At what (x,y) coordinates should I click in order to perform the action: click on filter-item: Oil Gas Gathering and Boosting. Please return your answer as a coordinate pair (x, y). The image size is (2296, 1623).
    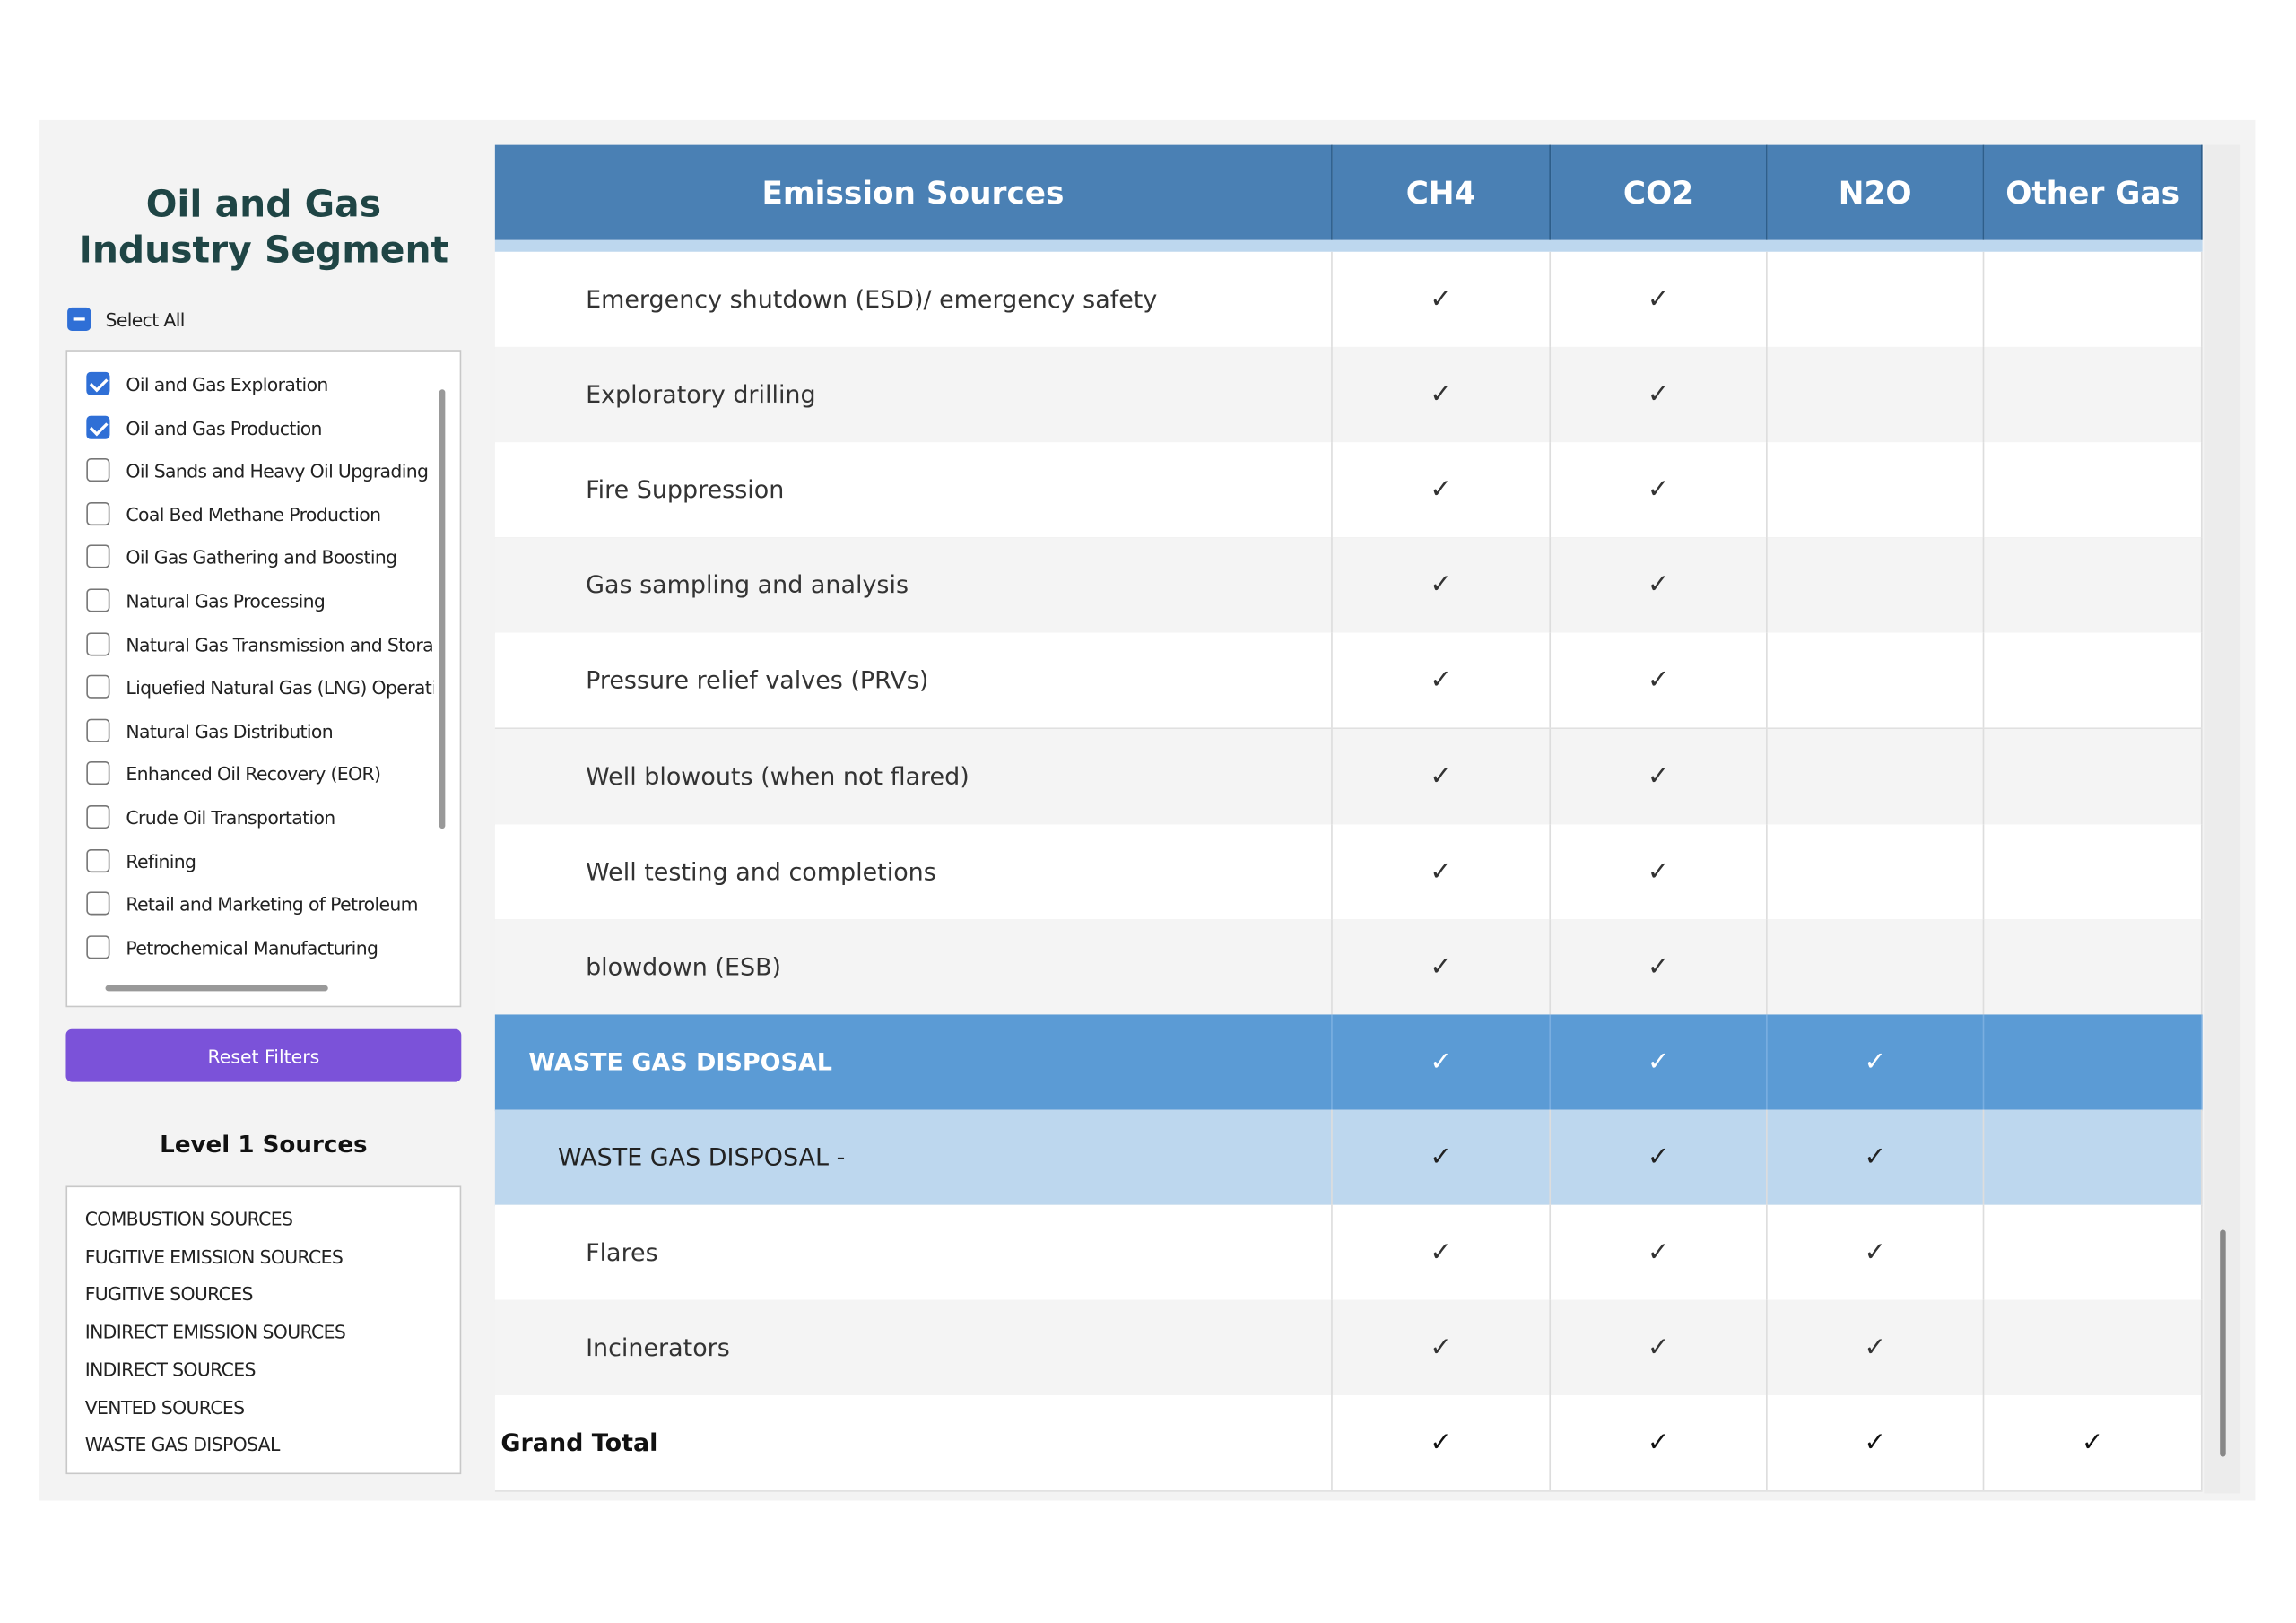
    Looking at the image, I should click on (250, 558).